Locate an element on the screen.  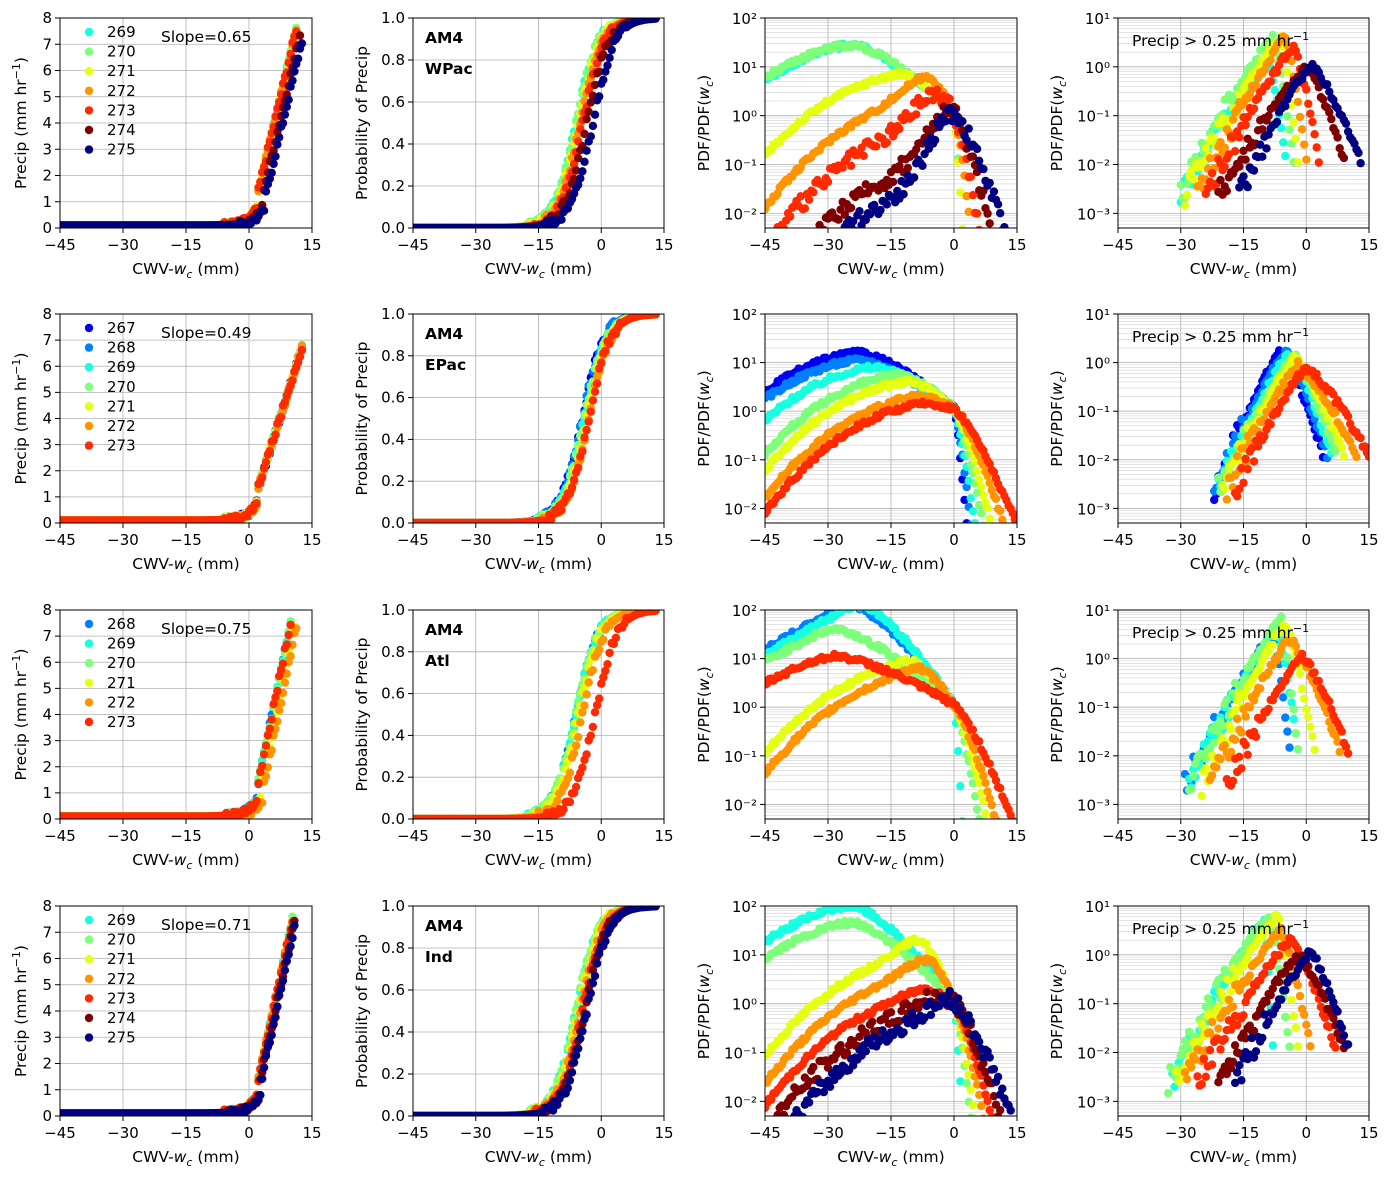
legend-label: 268 is located at coordinates (121, 348).